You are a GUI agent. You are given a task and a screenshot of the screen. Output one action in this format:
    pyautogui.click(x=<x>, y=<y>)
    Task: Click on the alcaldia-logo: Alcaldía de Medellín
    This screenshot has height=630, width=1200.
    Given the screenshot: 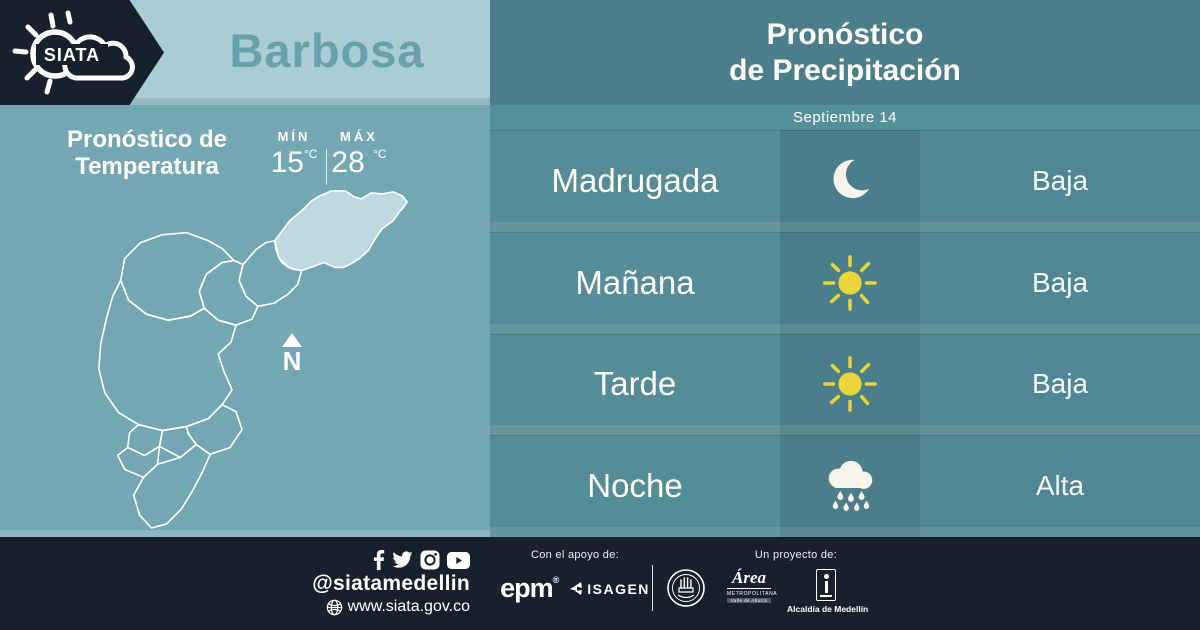 What is the action you would take?
    pyautogui.click(x=828, y=591)
    